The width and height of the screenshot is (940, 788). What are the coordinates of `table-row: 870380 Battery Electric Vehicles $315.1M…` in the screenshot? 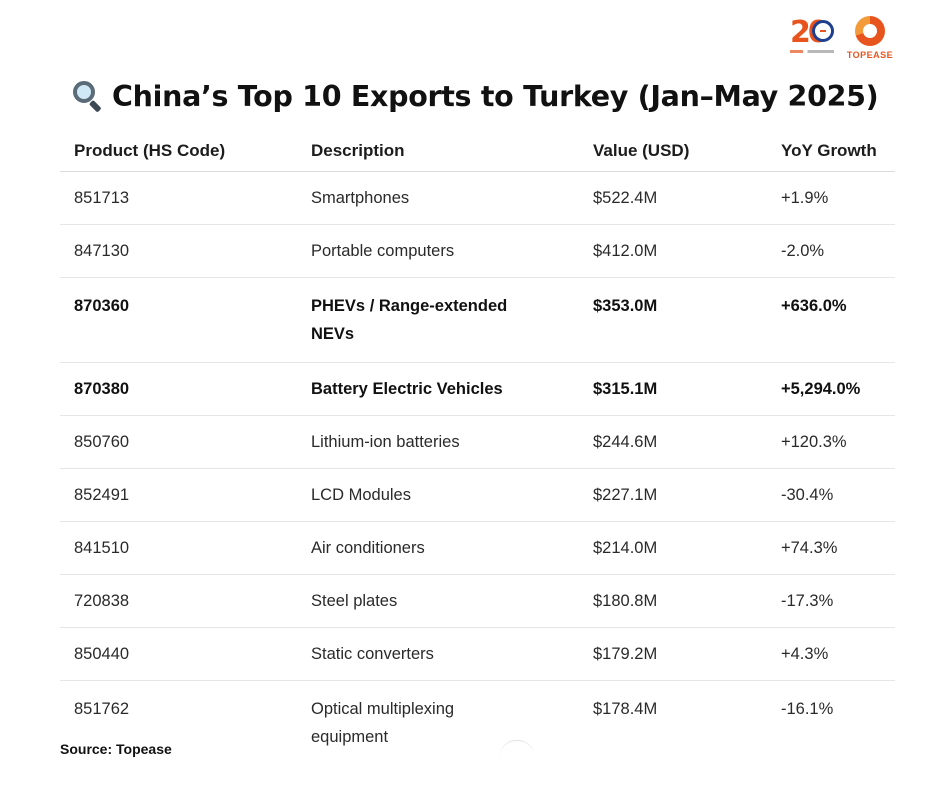 It's located at (477, 389).